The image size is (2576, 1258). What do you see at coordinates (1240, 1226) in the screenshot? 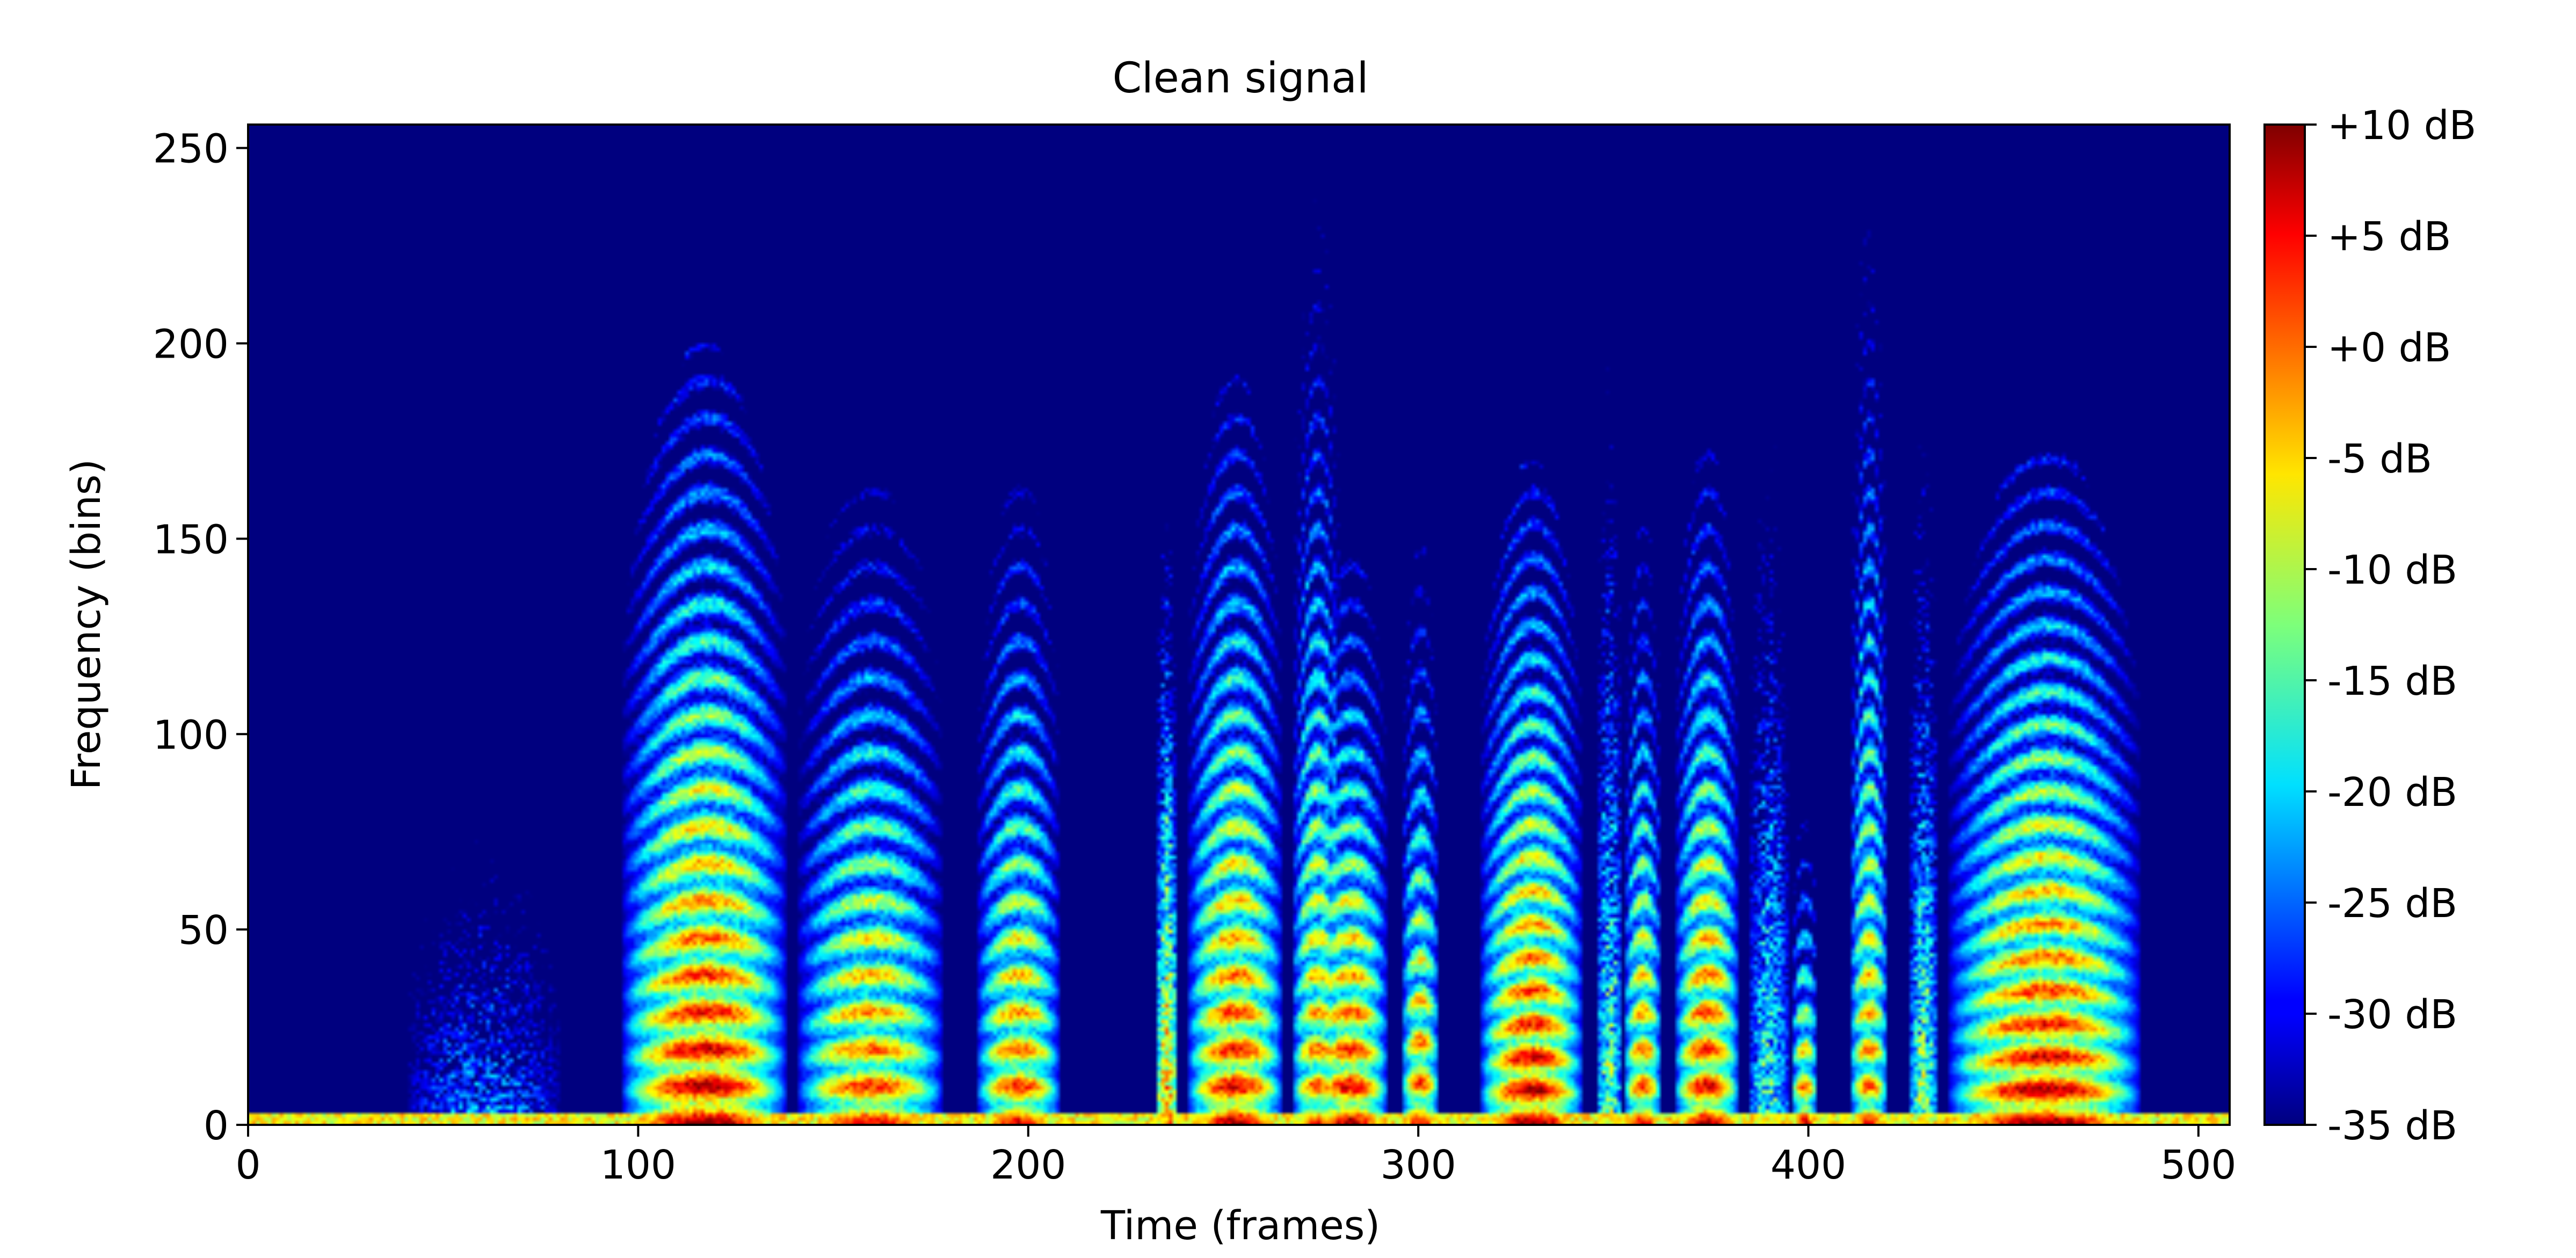
I see `x-axis-label: Time (frames)` at bounding box center [1240, 1226].